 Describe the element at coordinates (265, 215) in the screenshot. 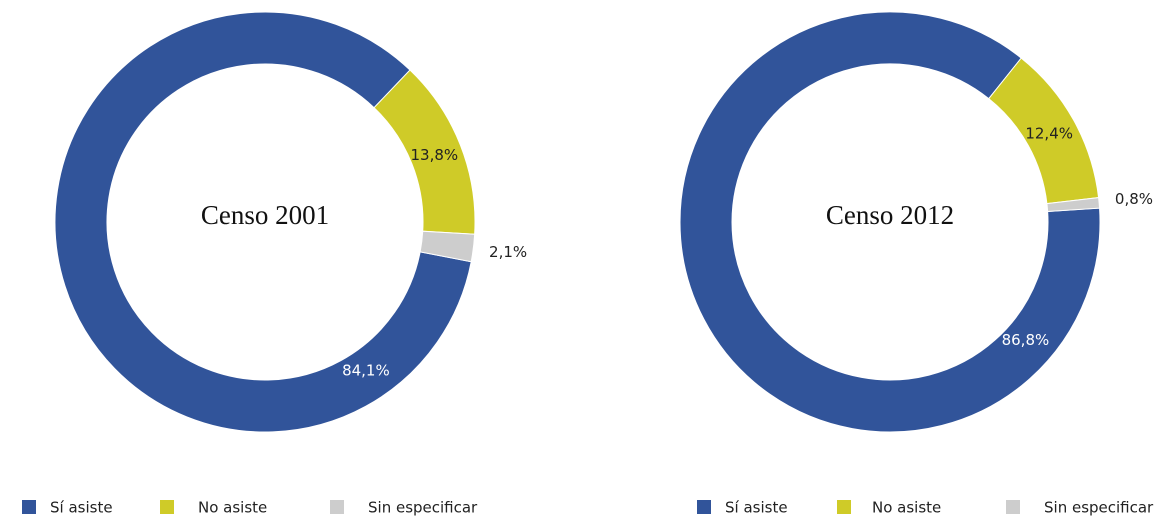

I see `chart-title: Censo 2001` at that location.